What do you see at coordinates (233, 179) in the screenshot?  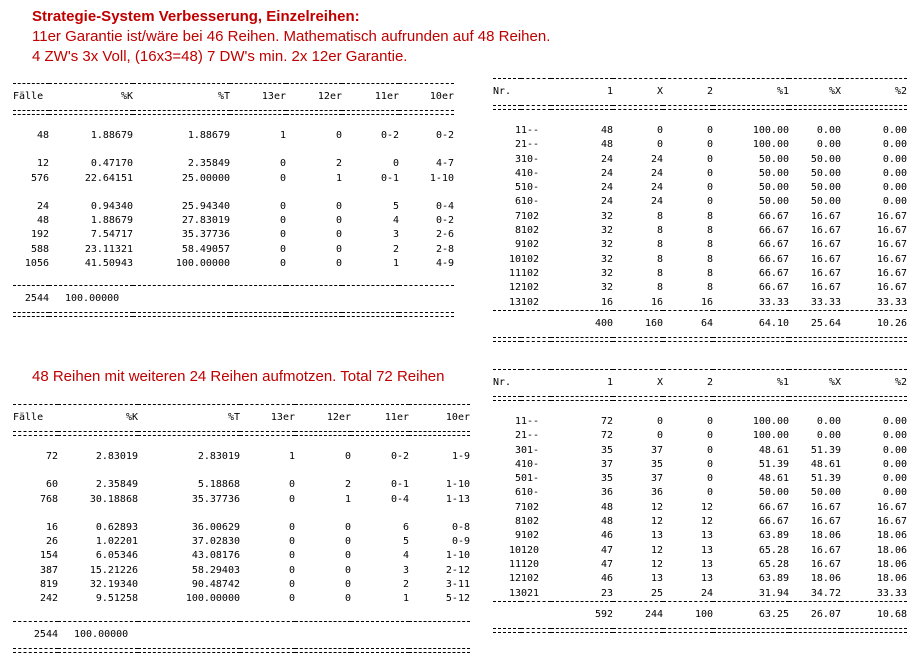 I see `table-row: 576 22.64151 25.00000 0 1 0-1 1-10` at bounding box center [233, 179].